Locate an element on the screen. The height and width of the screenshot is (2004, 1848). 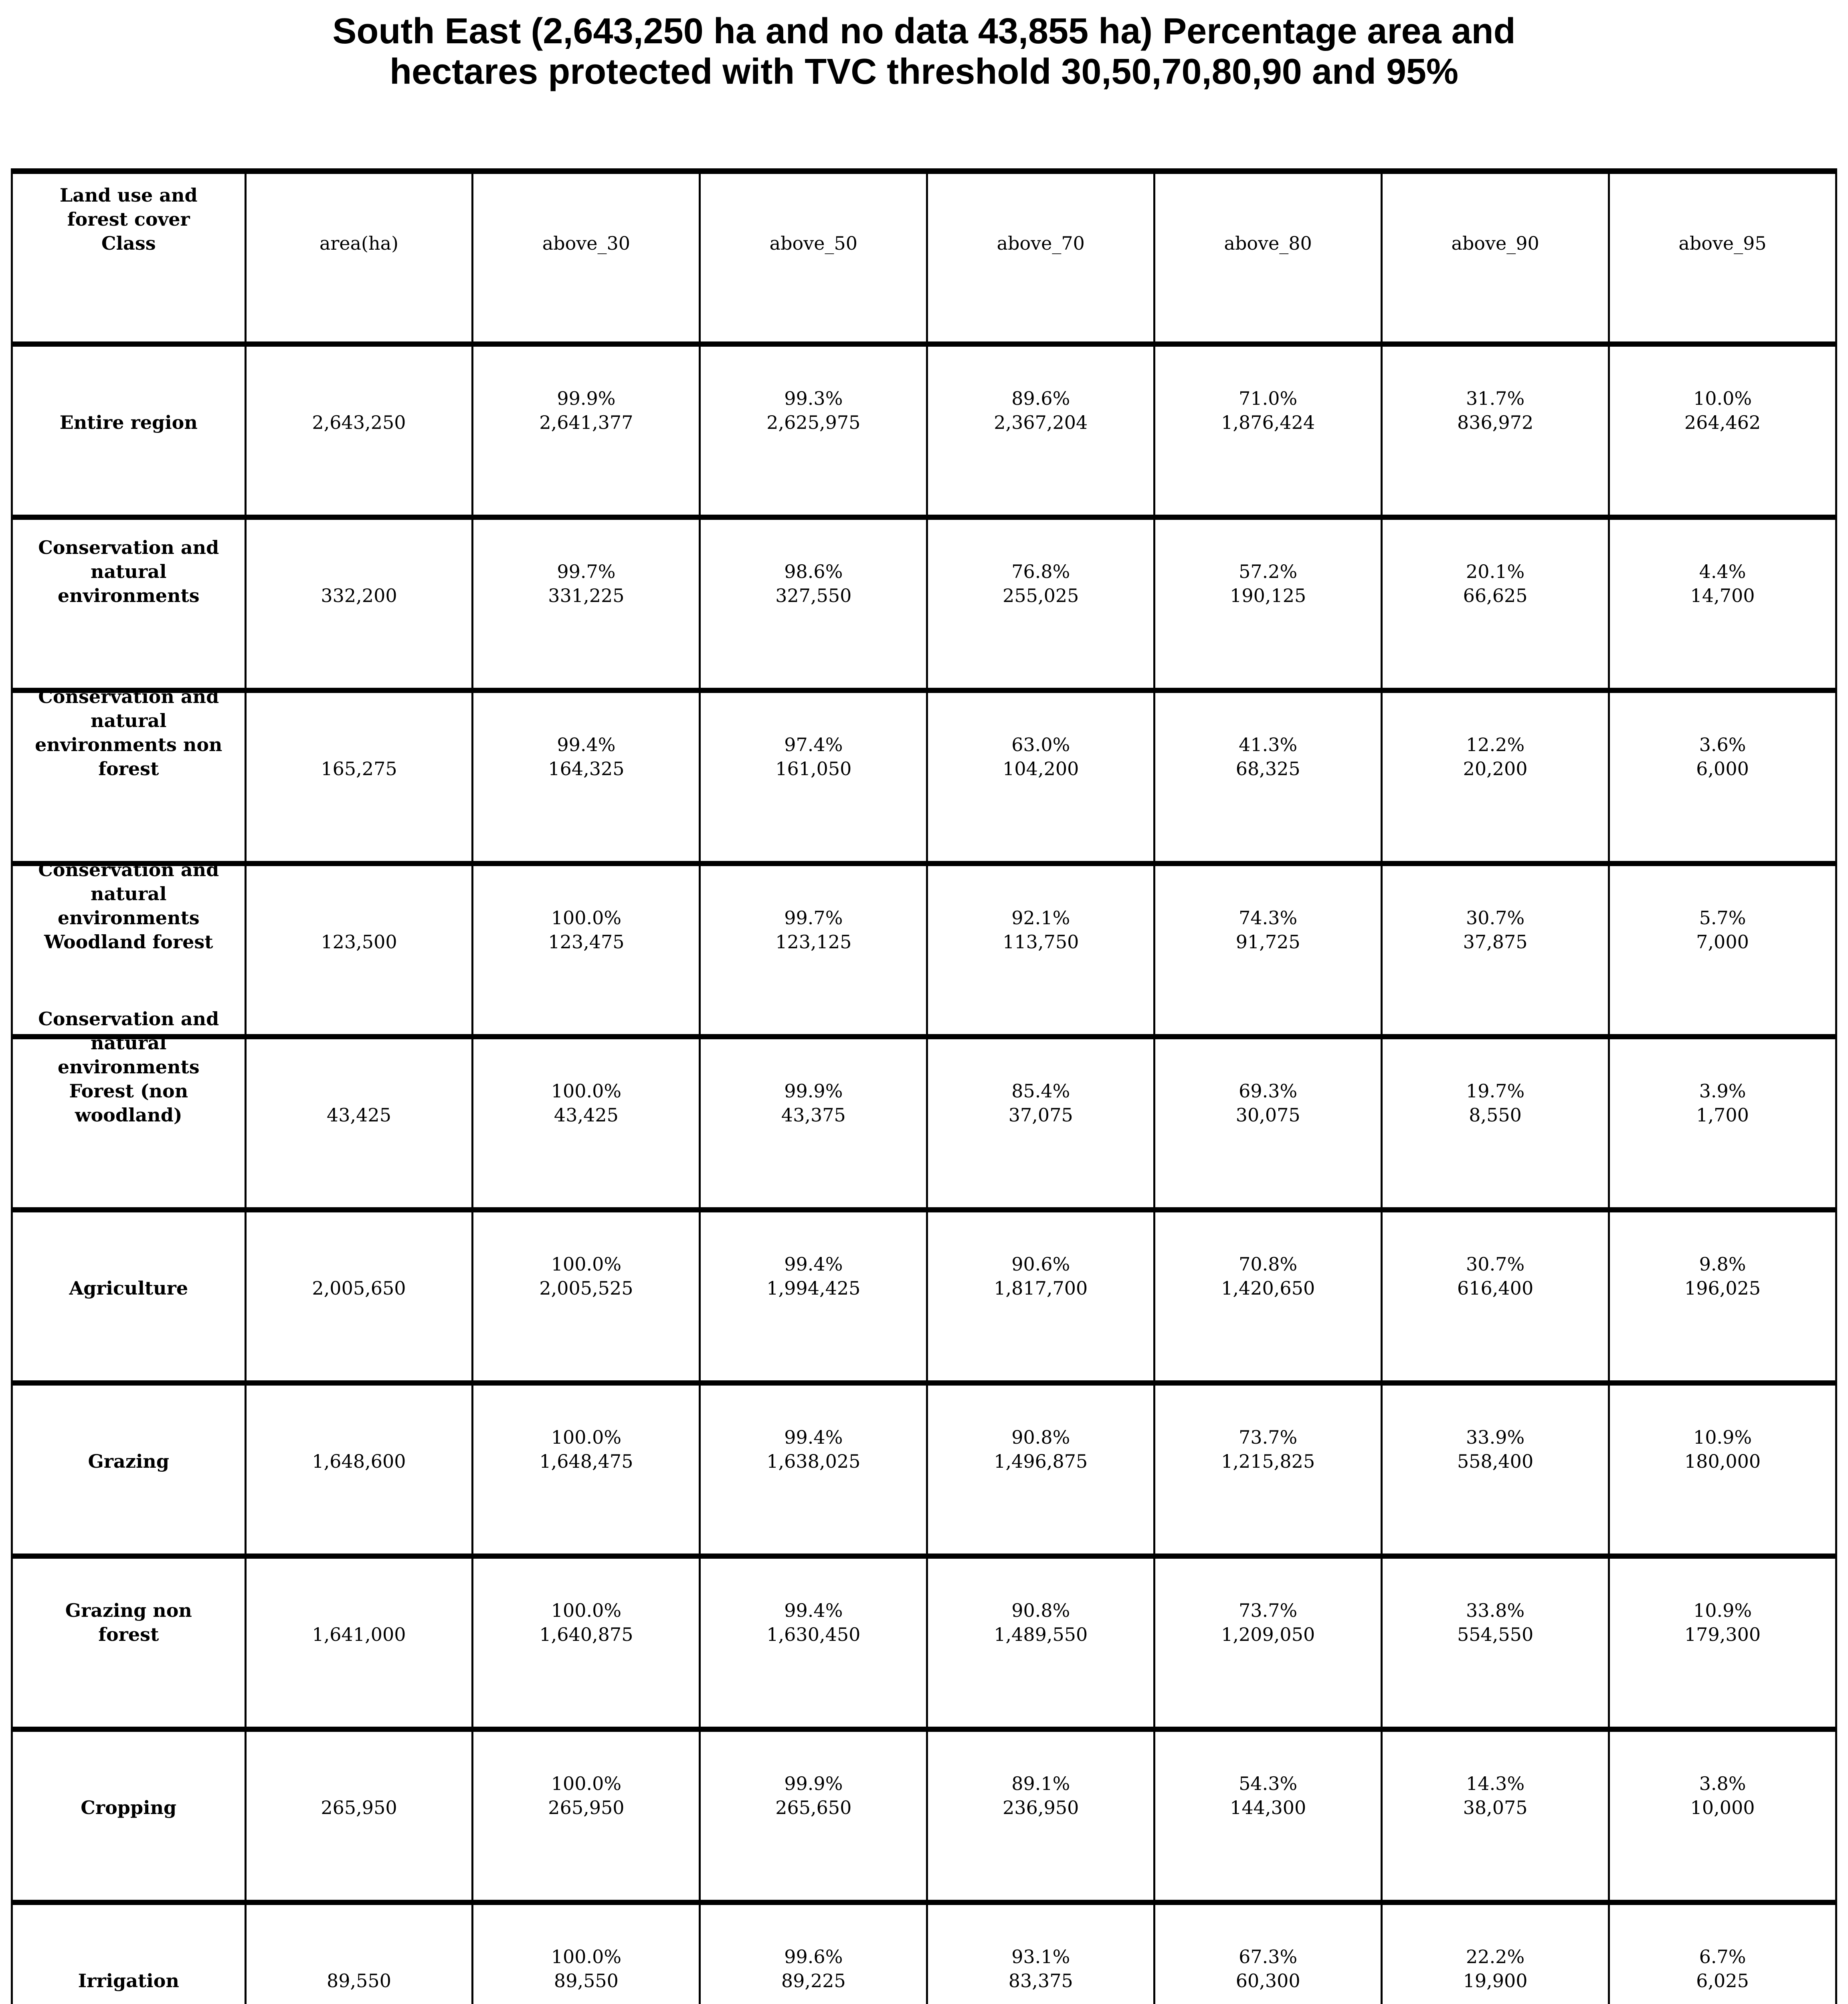
percent-value: 10.0% is located at coordinates (1722, 399).